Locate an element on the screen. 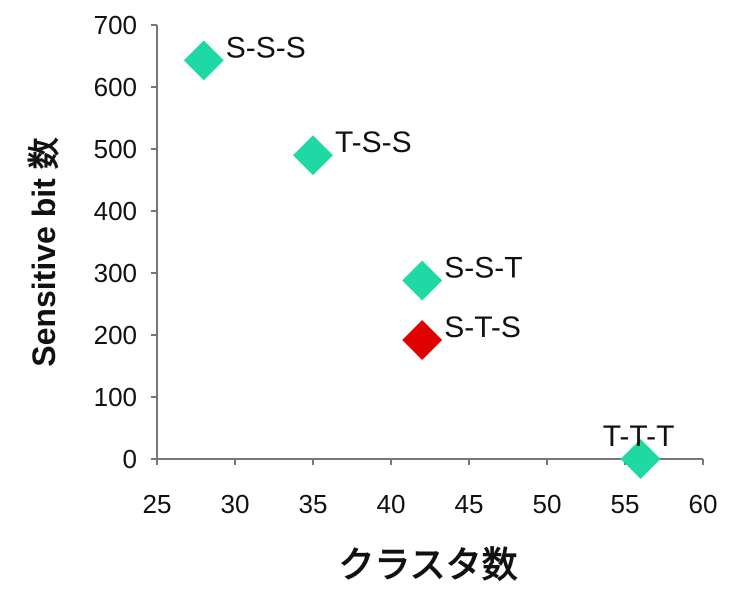 This screenshot has width=731, height=590. x-tick-label: 30 is located at coordinates (235, 504).